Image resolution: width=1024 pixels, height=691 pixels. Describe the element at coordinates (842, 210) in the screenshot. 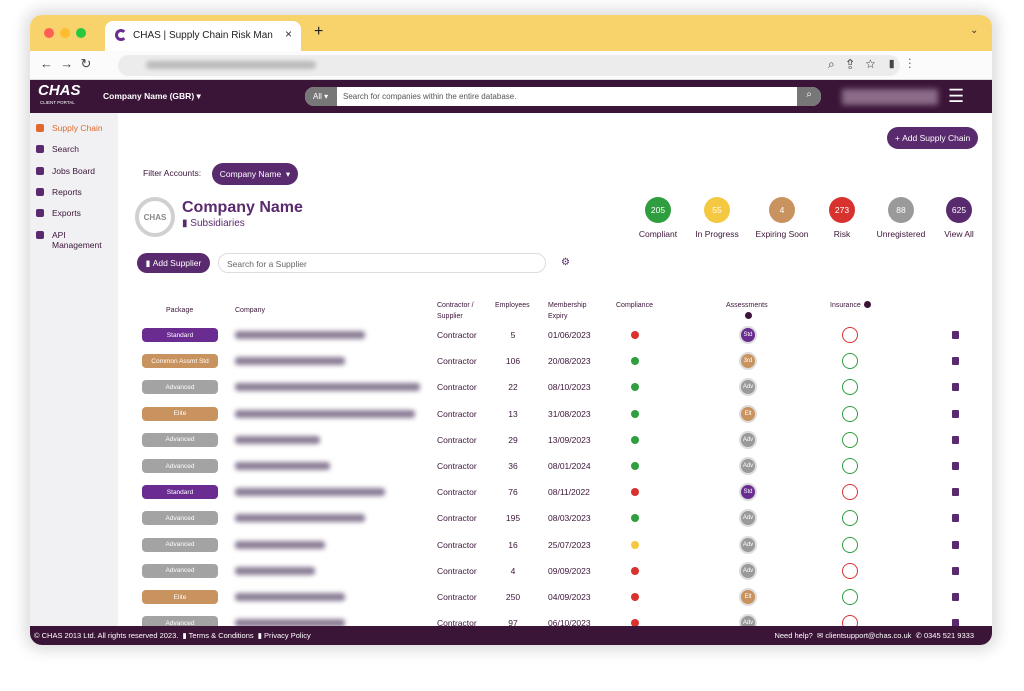

I see `stat-circle: 273` at that location.